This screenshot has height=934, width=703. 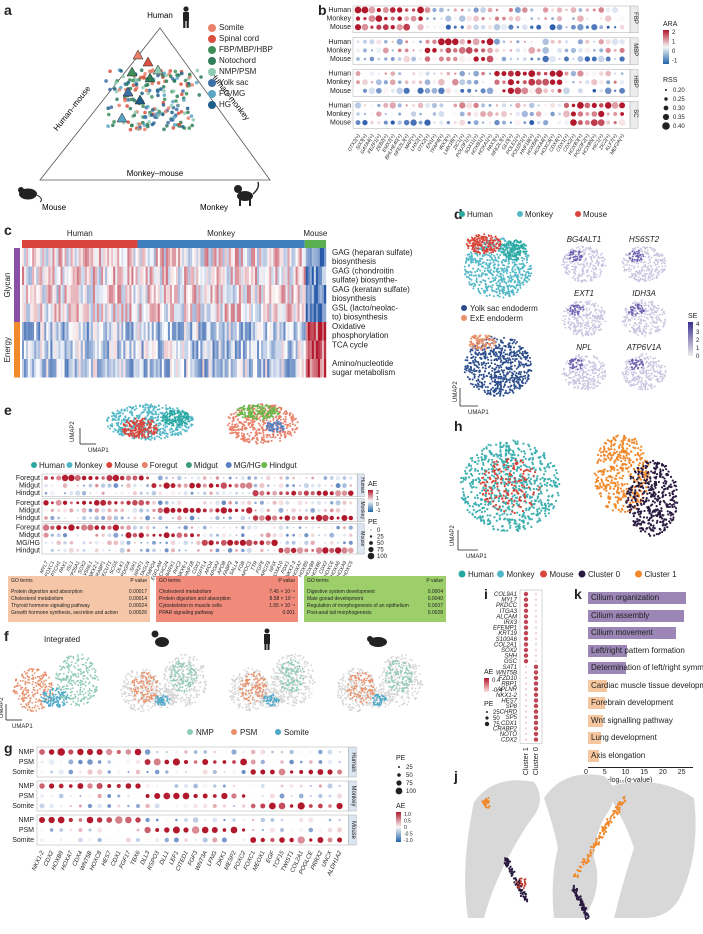 I want to click on side-label: Glycan, so click(x=7, y=285).